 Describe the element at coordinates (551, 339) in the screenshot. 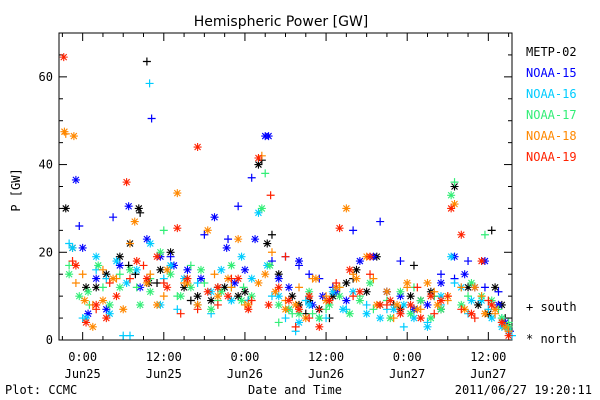

I see `legend-marker-north: * north` at that location.